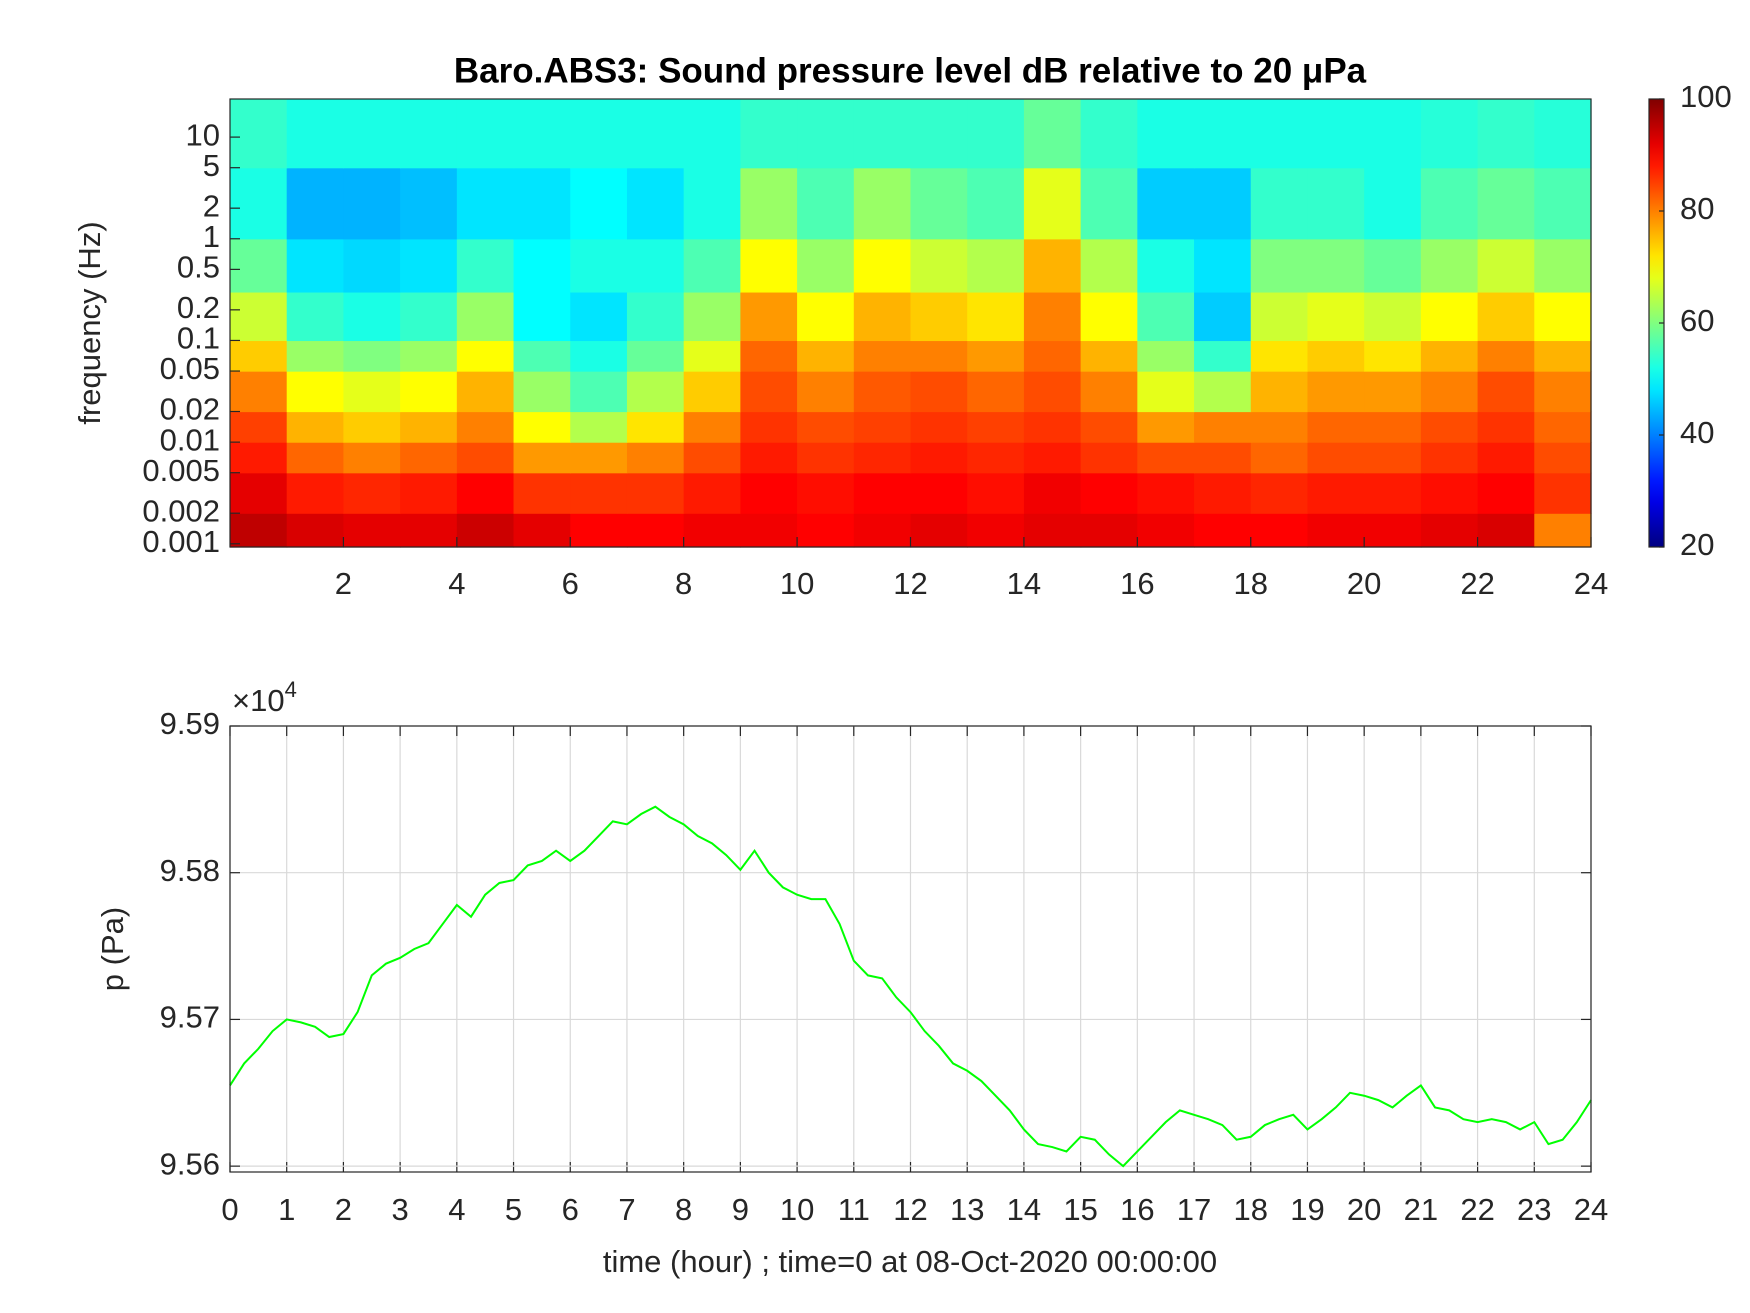 The image size is (1750, 1313). I want to click on x-tick-label: 1, so click(286, 1209).